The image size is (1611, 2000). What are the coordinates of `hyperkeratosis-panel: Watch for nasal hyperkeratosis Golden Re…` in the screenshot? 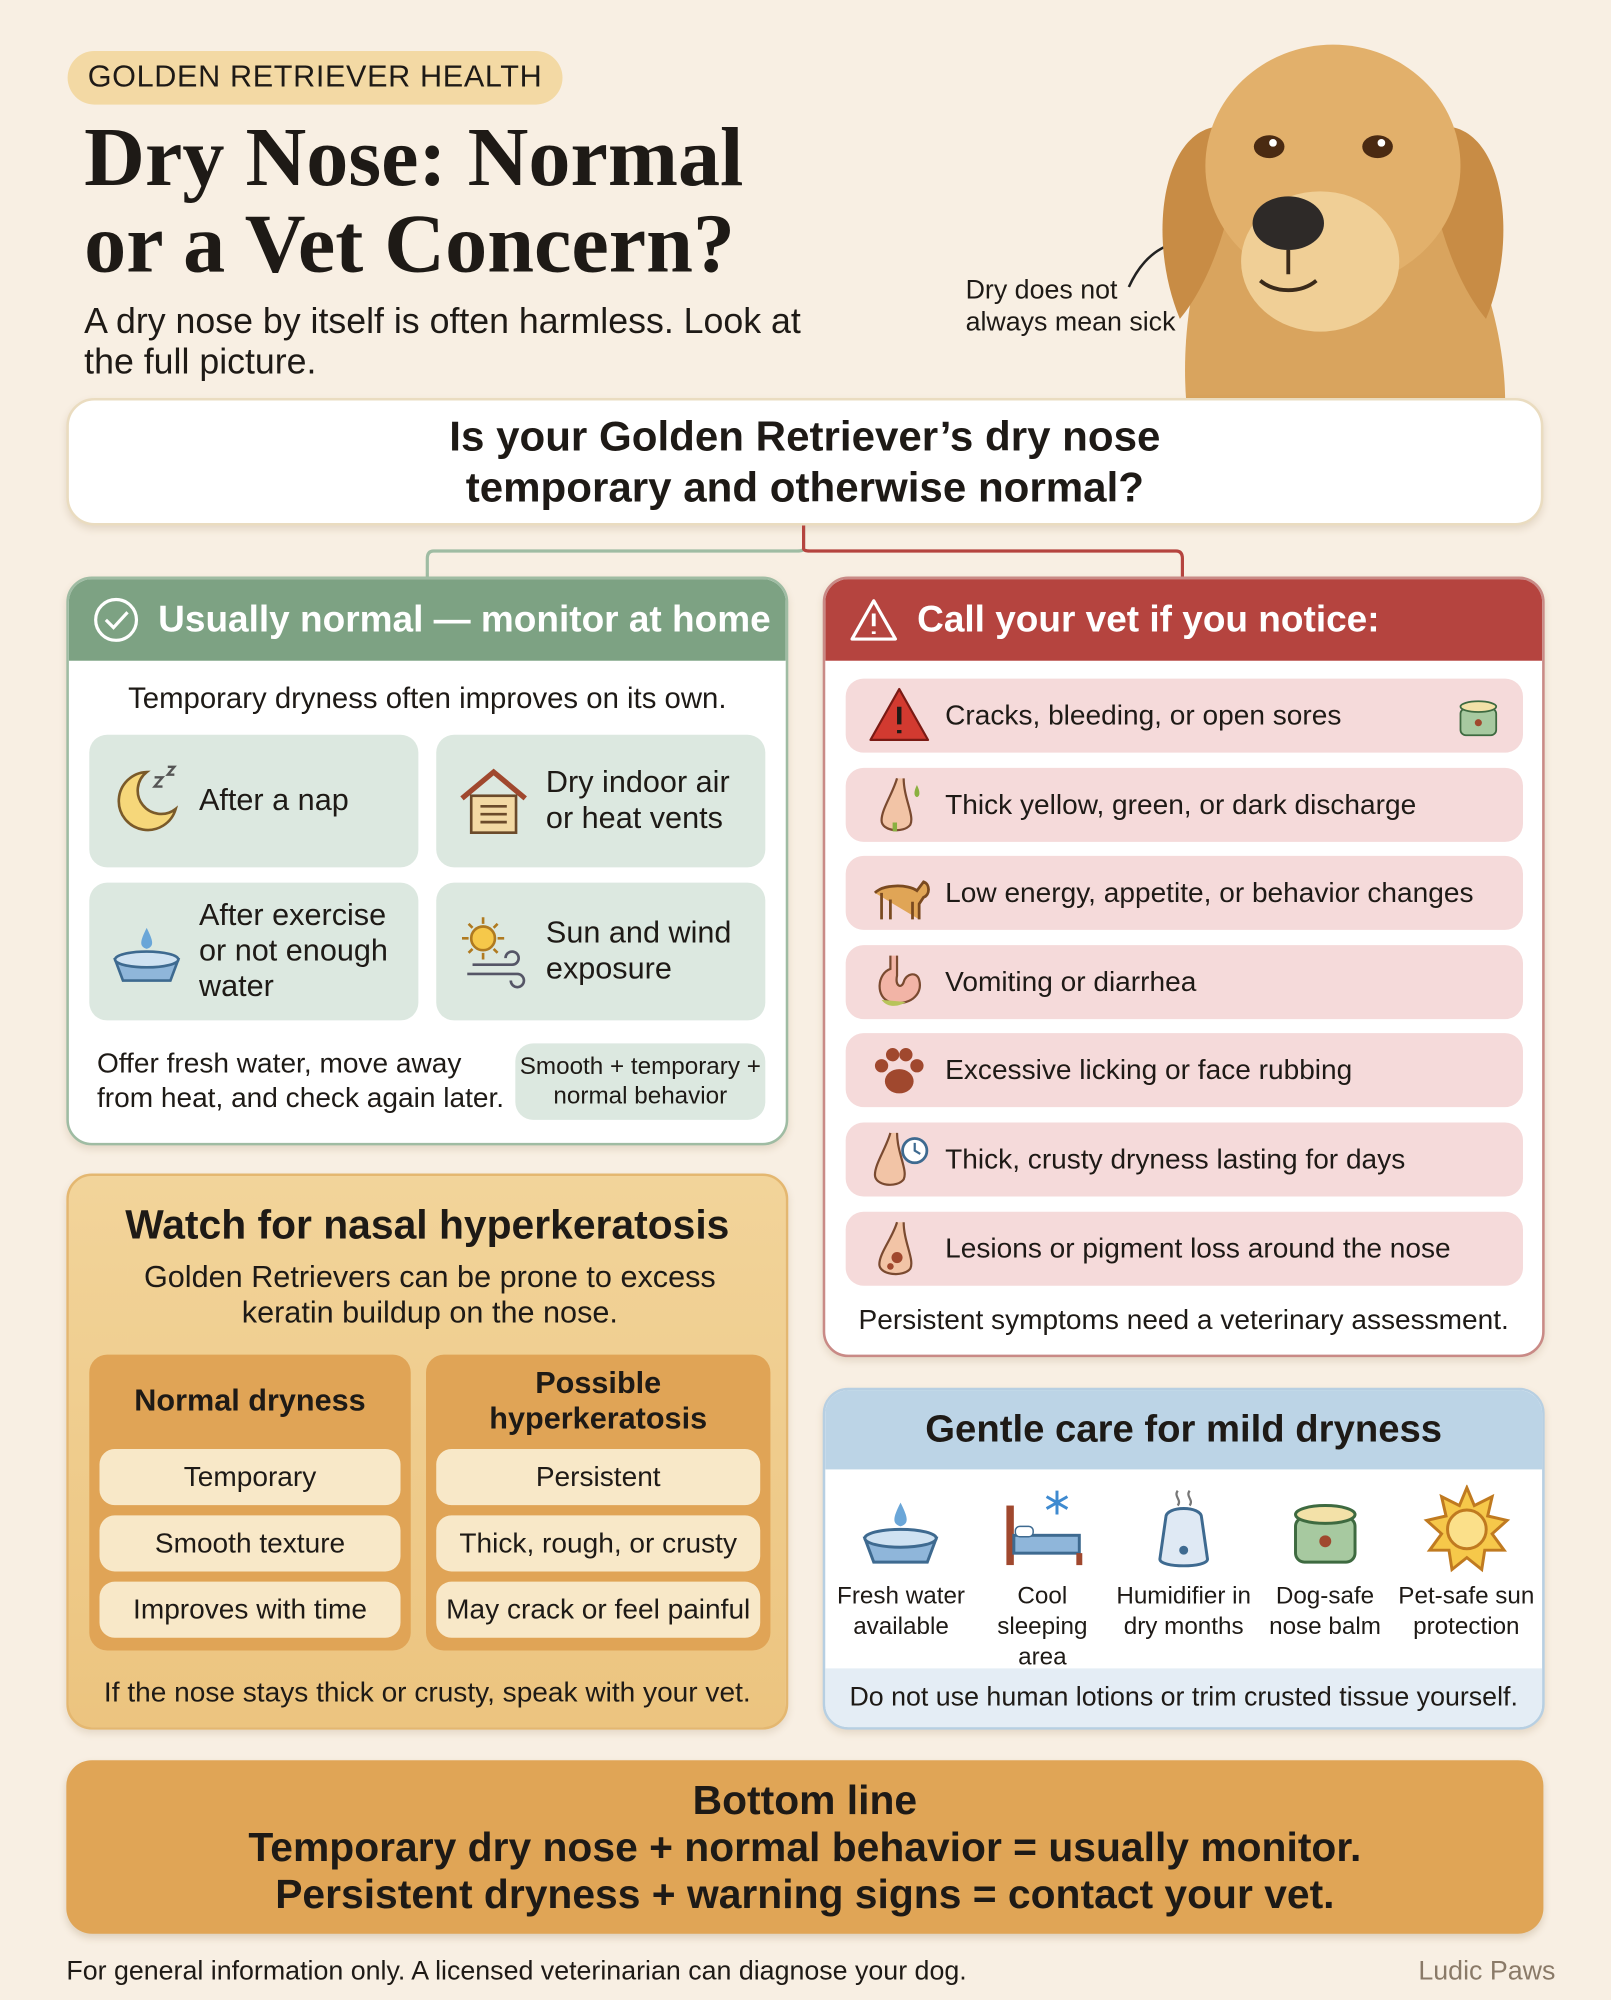 It's located at (427, 1451).